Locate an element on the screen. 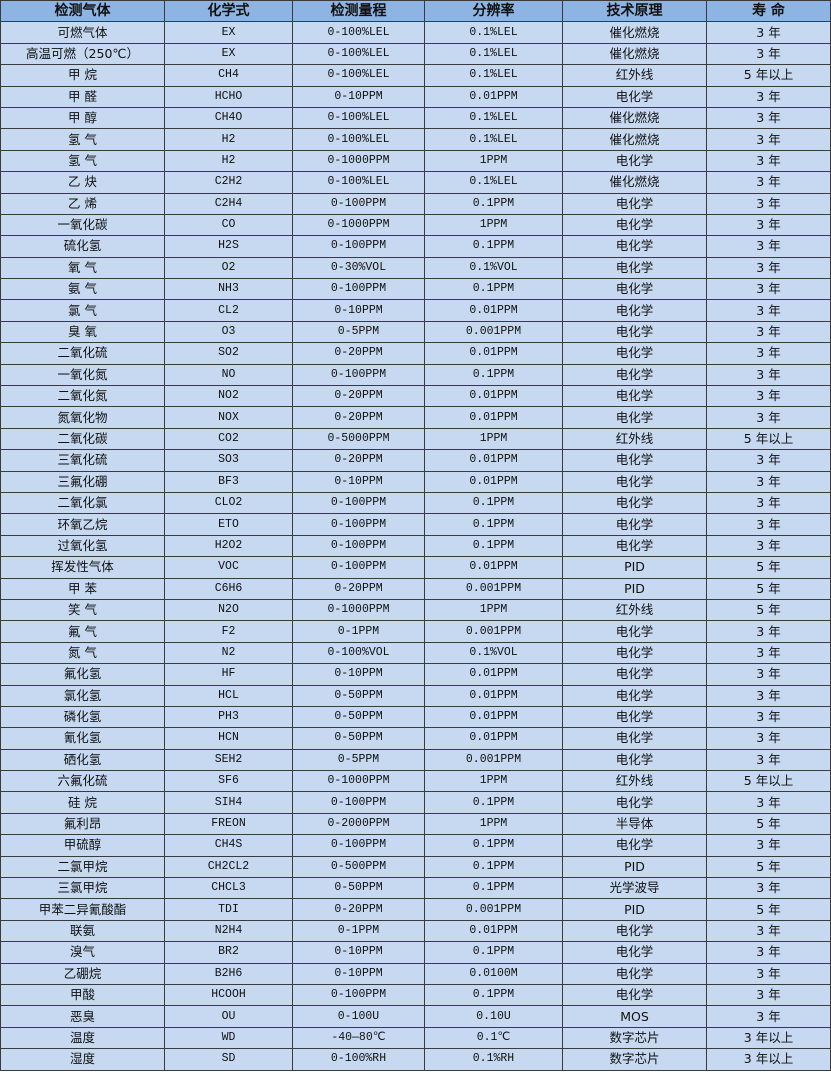 The width and height of the screenshot is (831, 1075). table-row: 氧 气 O2 0-30%VOL 0.1%VOL 电化学 3 年 is located at coordinates (415, 268).